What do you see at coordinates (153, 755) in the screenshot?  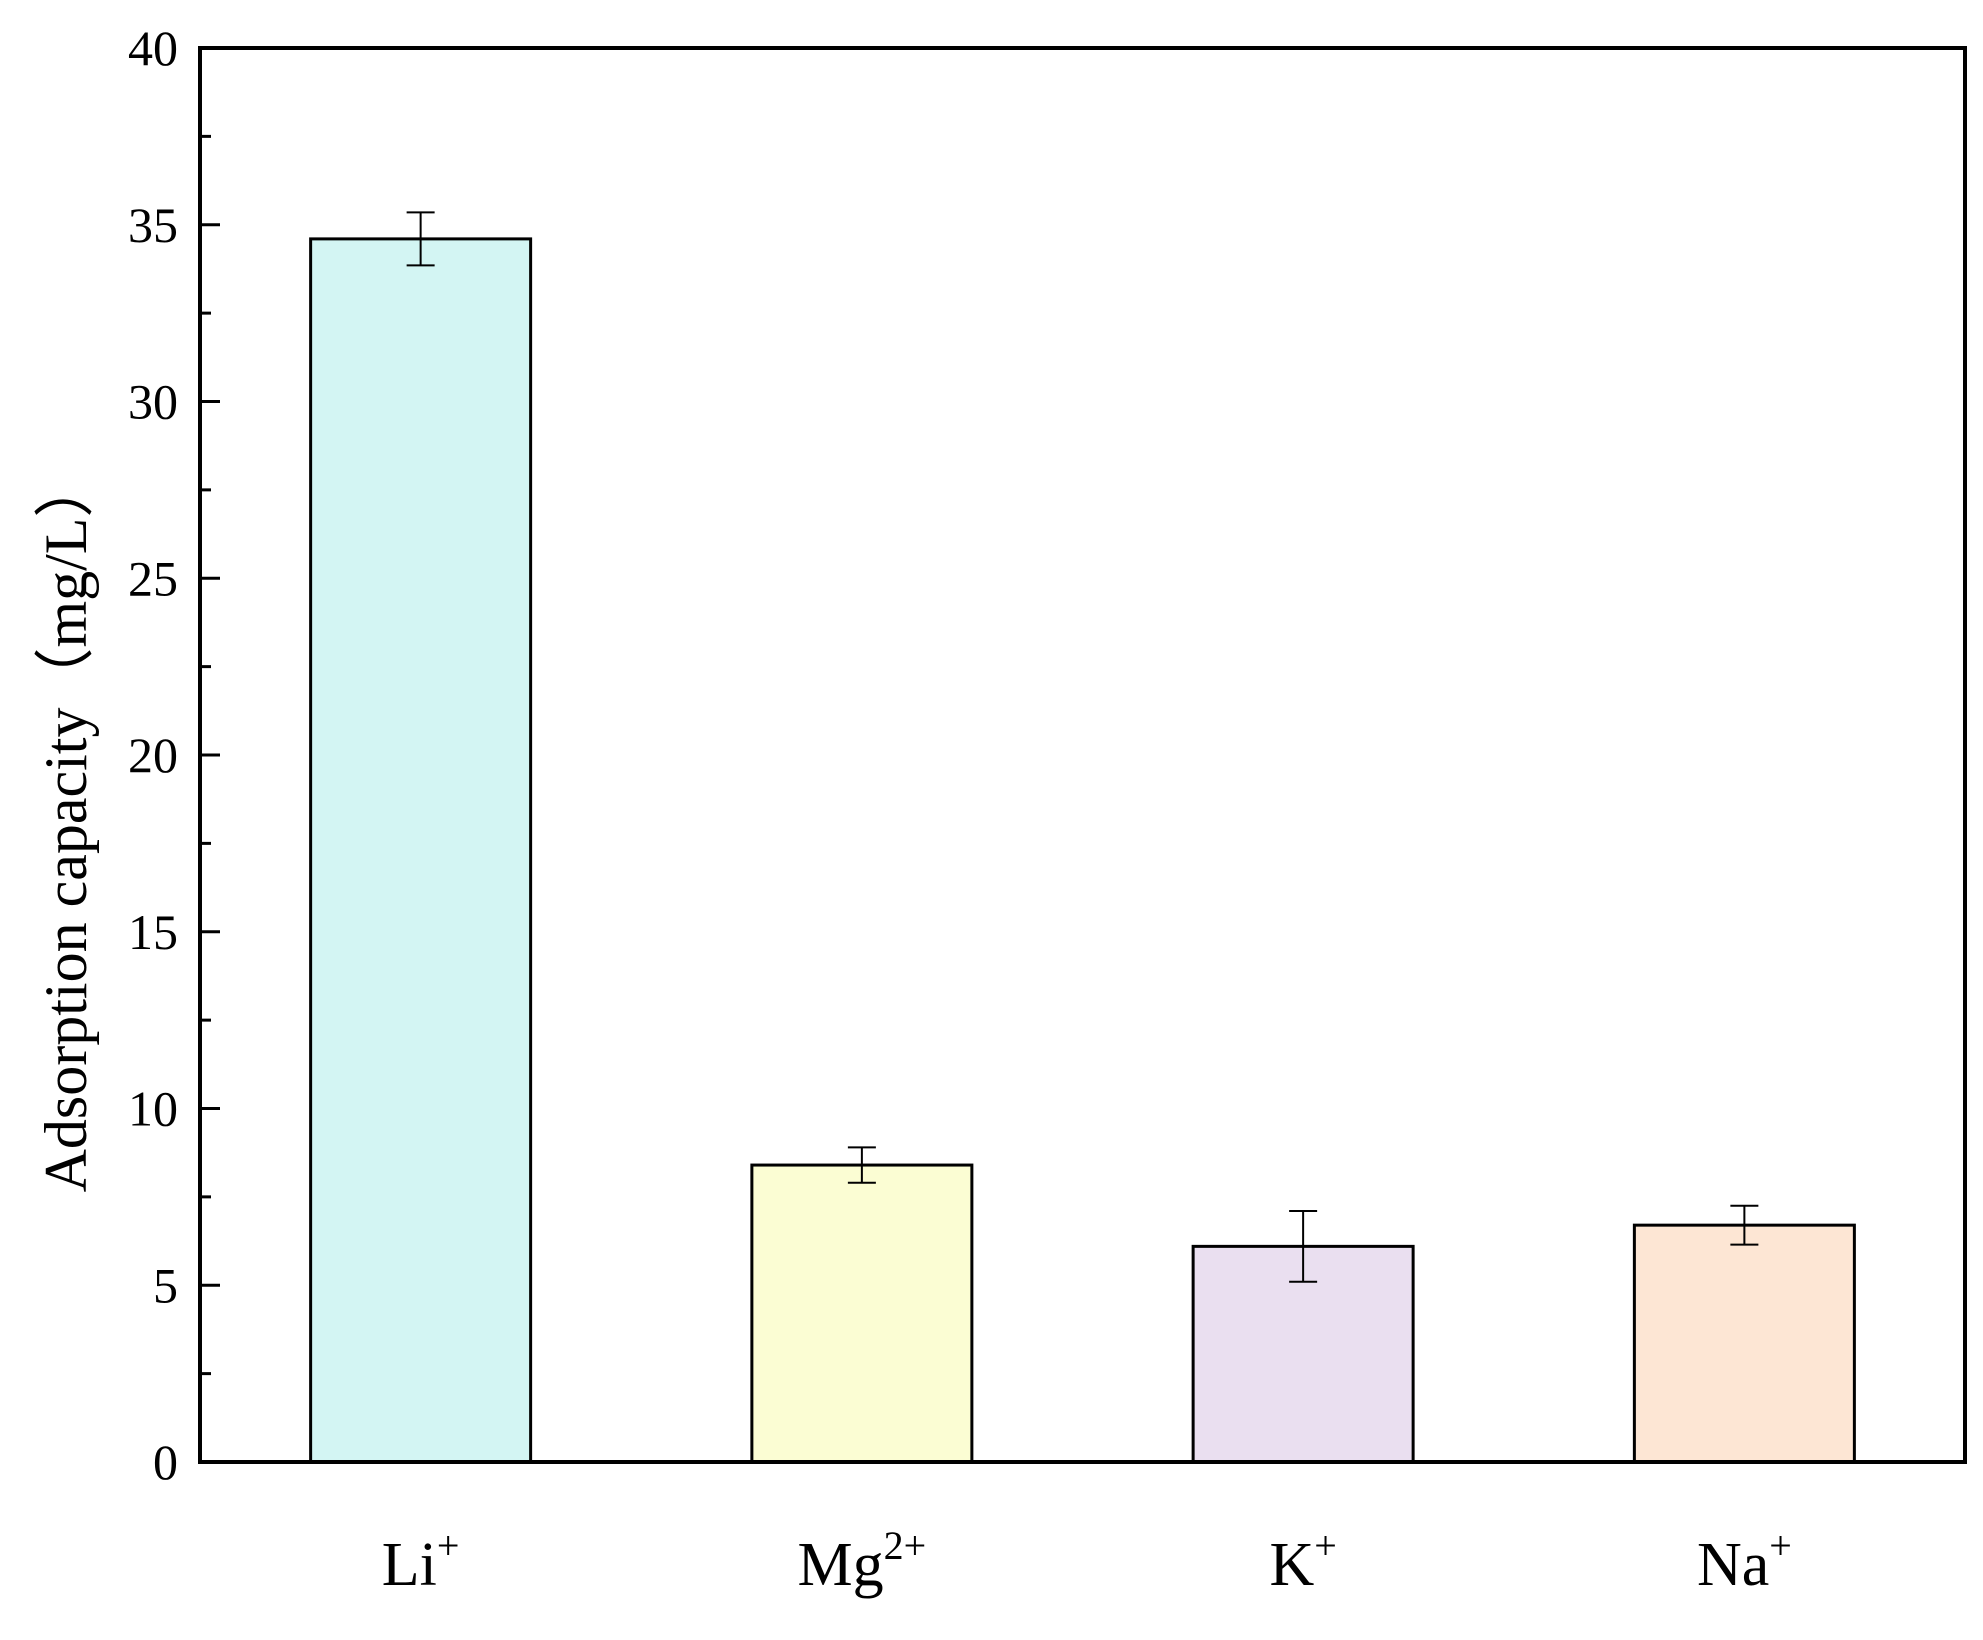 I see `y-tick-label: 20` at bounding box center [153, 755].